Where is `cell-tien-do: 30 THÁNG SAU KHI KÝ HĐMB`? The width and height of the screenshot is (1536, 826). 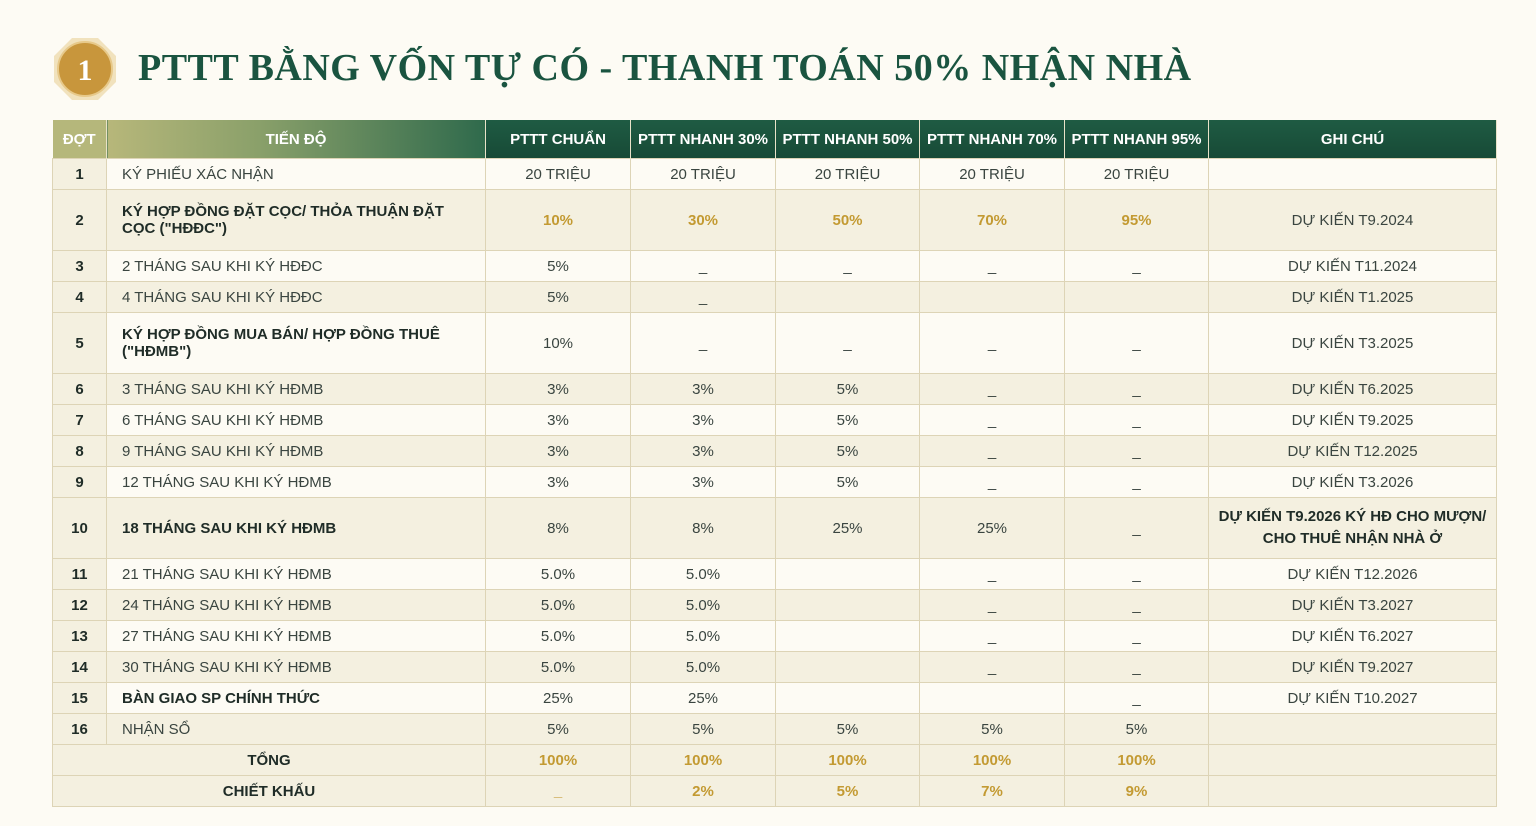 cell-tien-do: 30 THÁNG SAU KHI KÝ HĐMB is located at coordinates (296, 667).